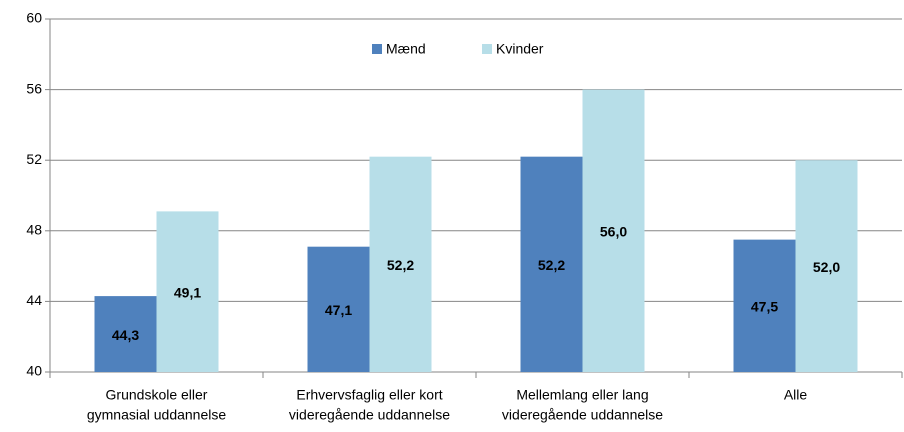 This screenshot has width=904, height=432. Describe the element at coordinates (34, 300) in the screenshot. I see `y-tick-label: 44` at that location.